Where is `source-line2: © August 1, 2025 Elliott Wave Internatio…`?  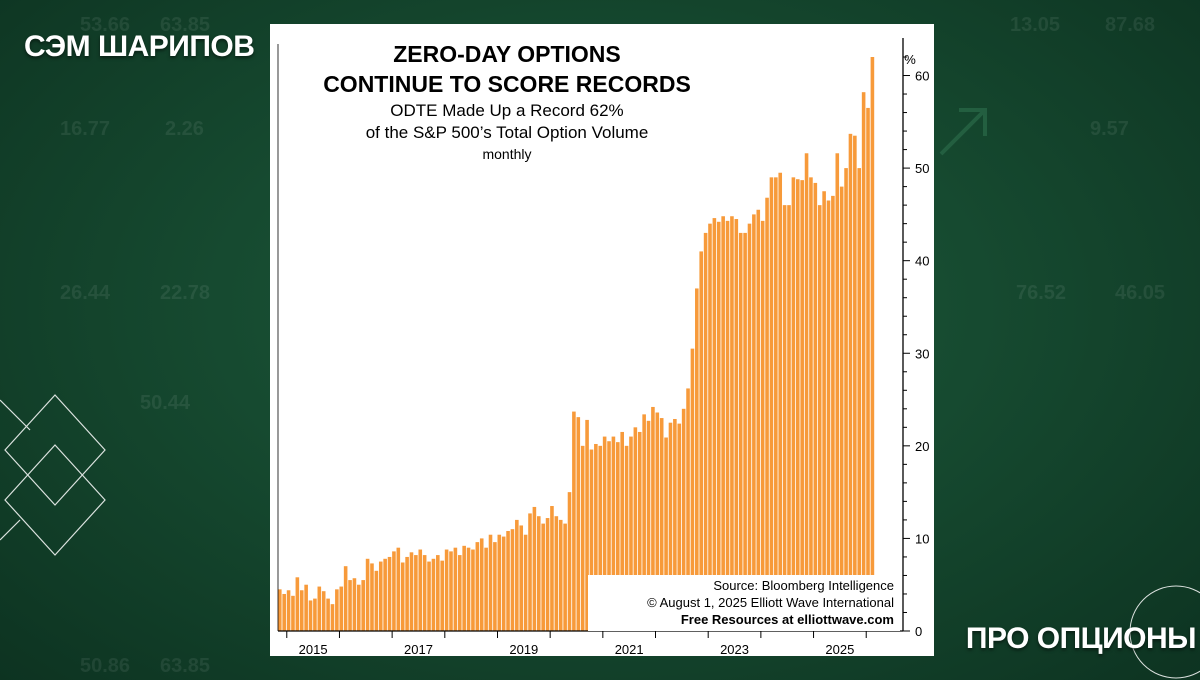 source-line2: © August 1, 2025 Elliott Wave Internatio… is located at coordinates (770, 602).